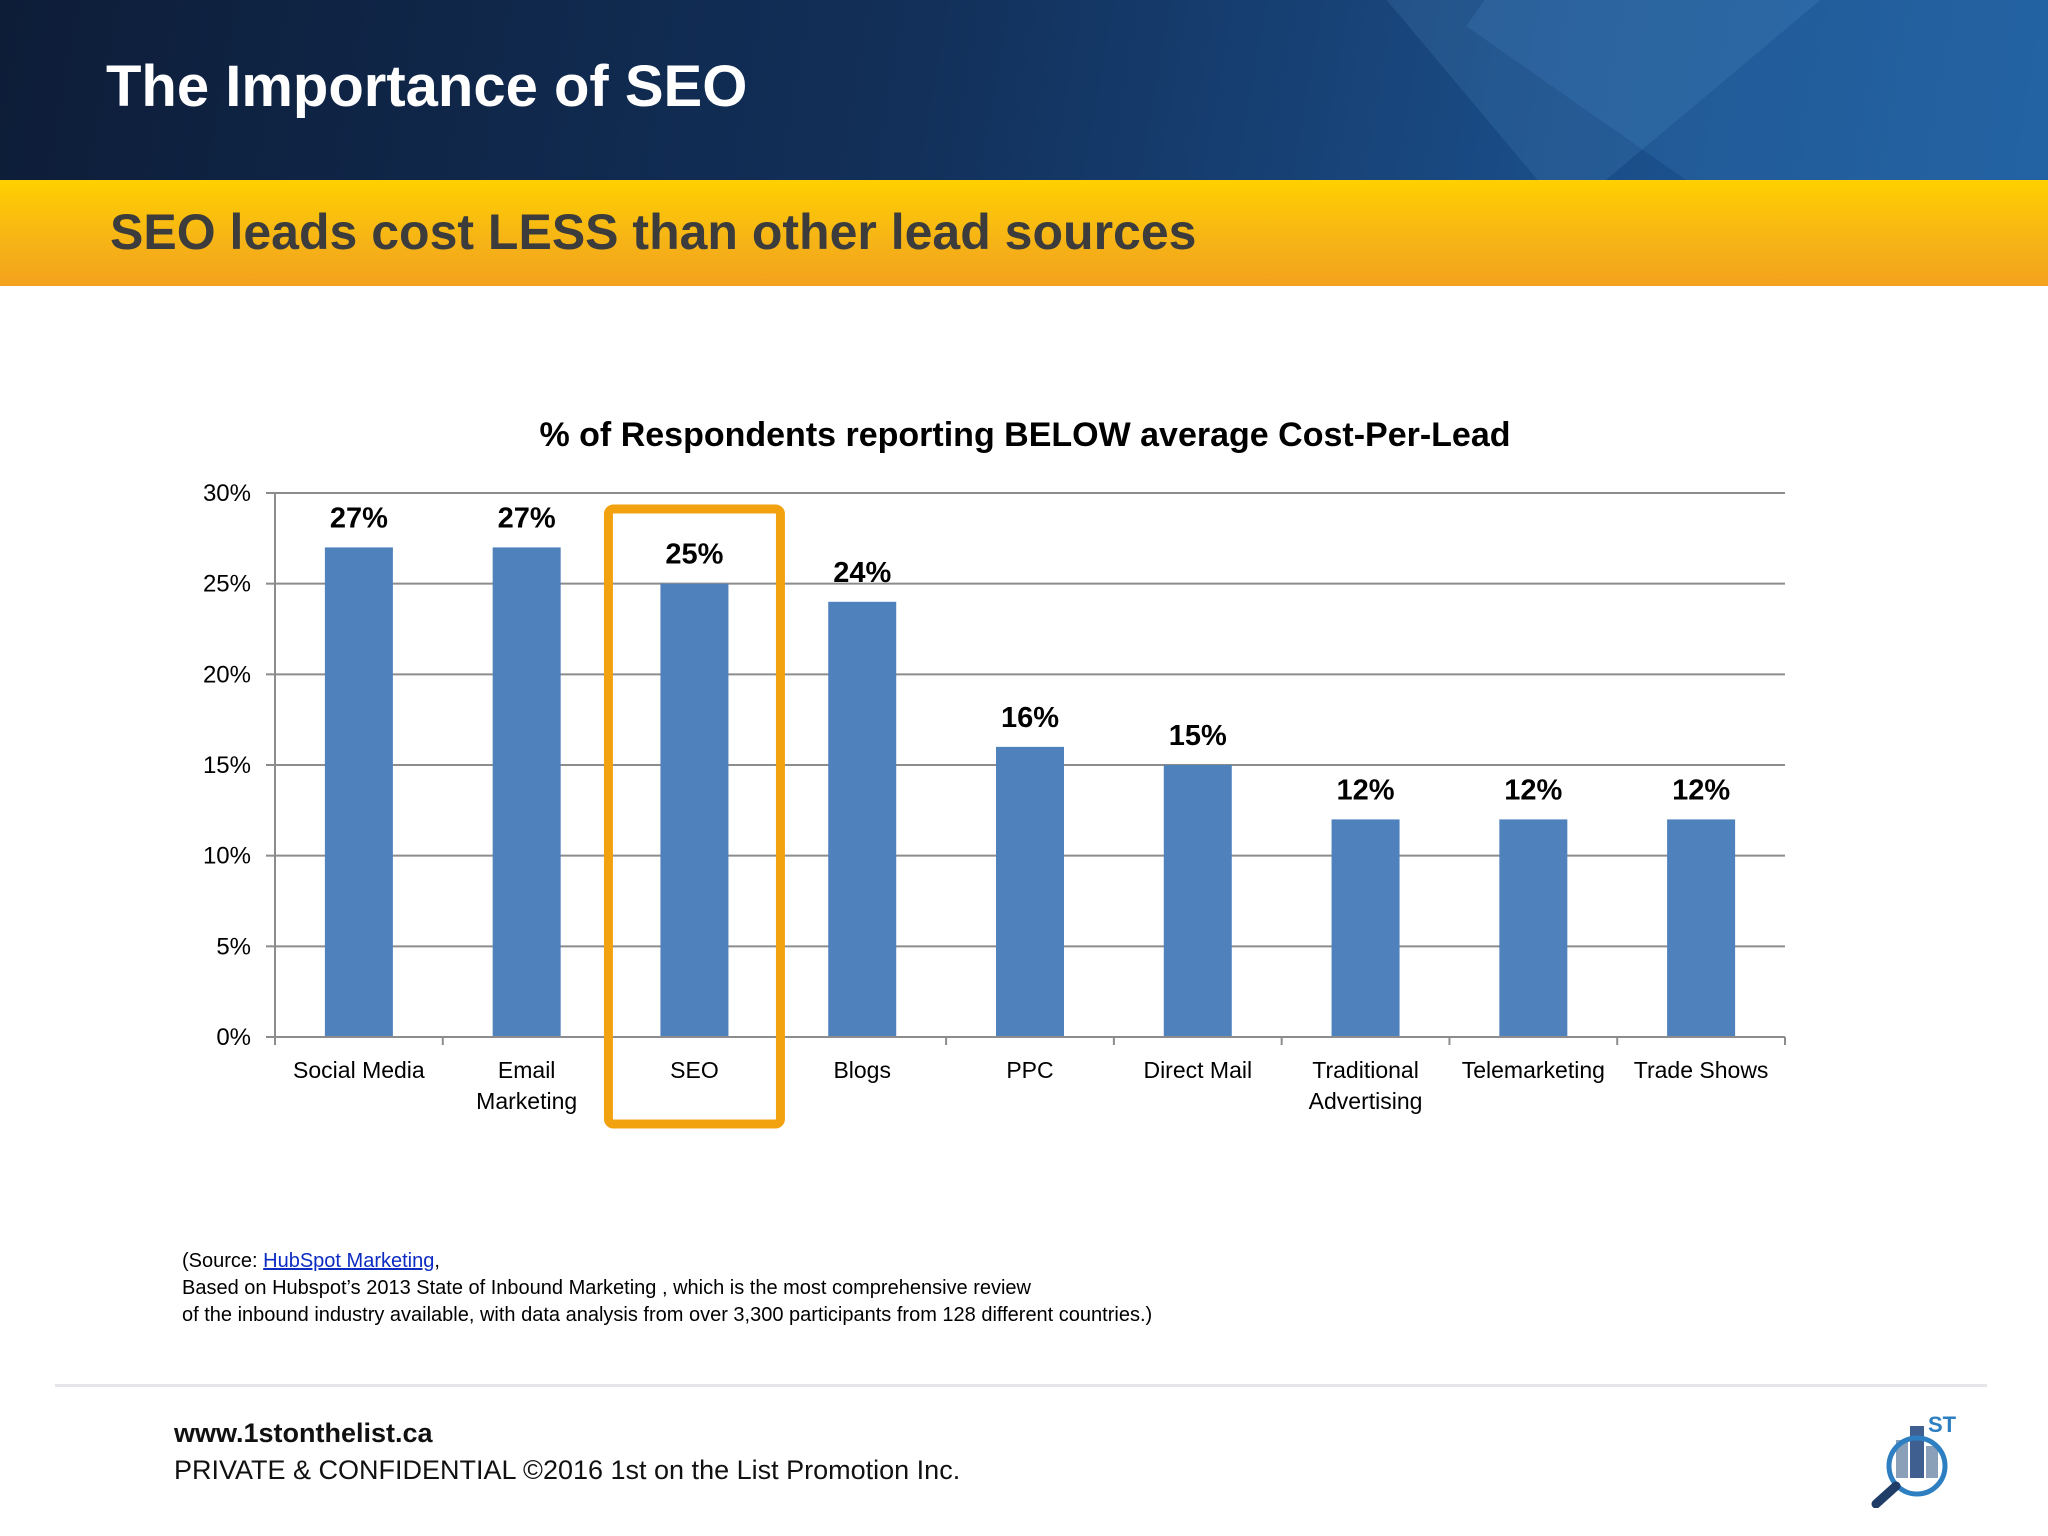 The height and width of the screenshot is (1536, 2048). I want to click on y-tick-label: 0%, so click(233, 1037).